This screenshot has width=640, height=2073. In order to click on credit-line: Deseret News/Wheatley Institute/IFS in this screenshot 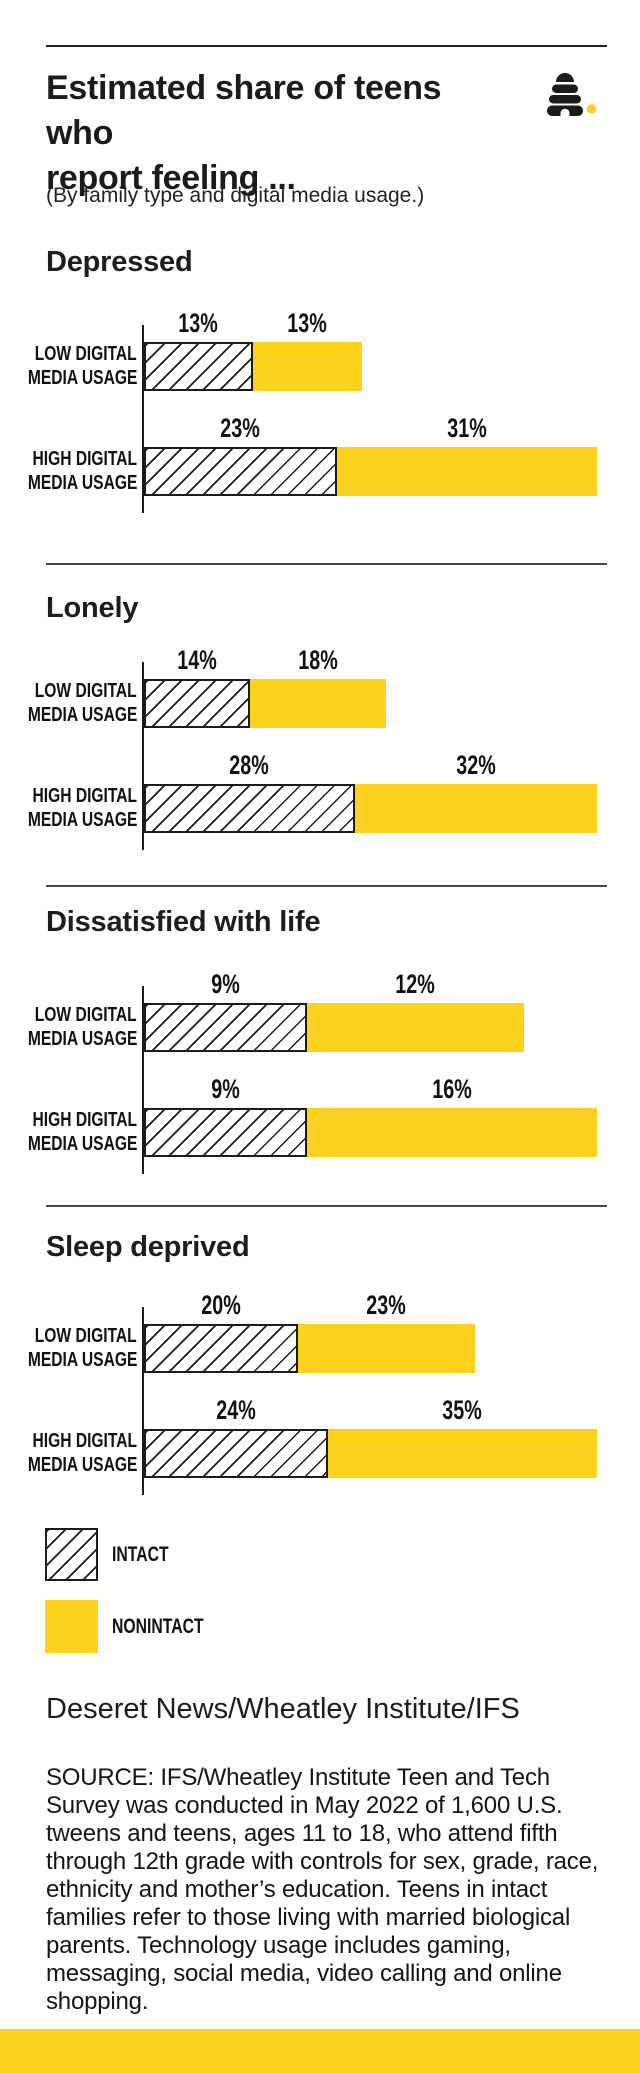, I will do `click(283, 1709)`.